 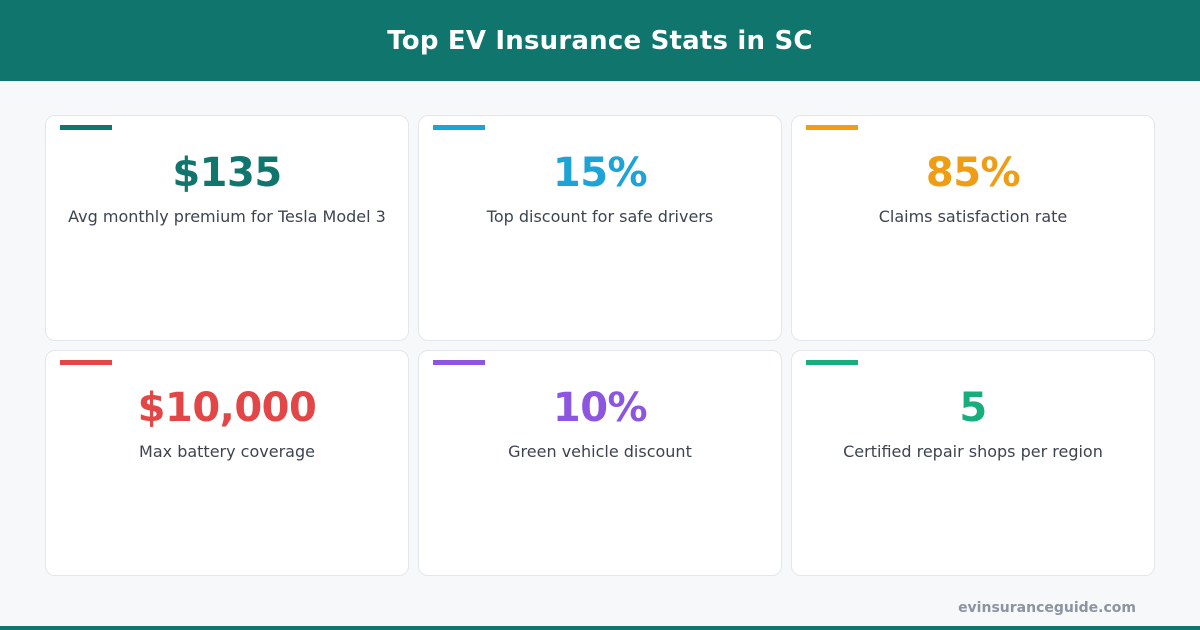 I want to click on bottom-accent-bar, so click(x=600, y=628).